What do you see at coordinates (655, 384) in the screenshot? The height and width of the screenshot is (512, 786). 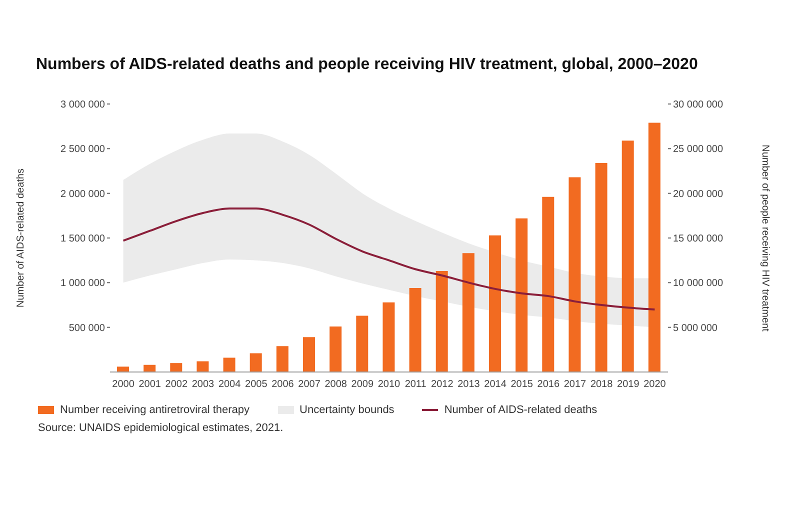 I see `x-tick-label: 2020` at bounding box center [655, 384].